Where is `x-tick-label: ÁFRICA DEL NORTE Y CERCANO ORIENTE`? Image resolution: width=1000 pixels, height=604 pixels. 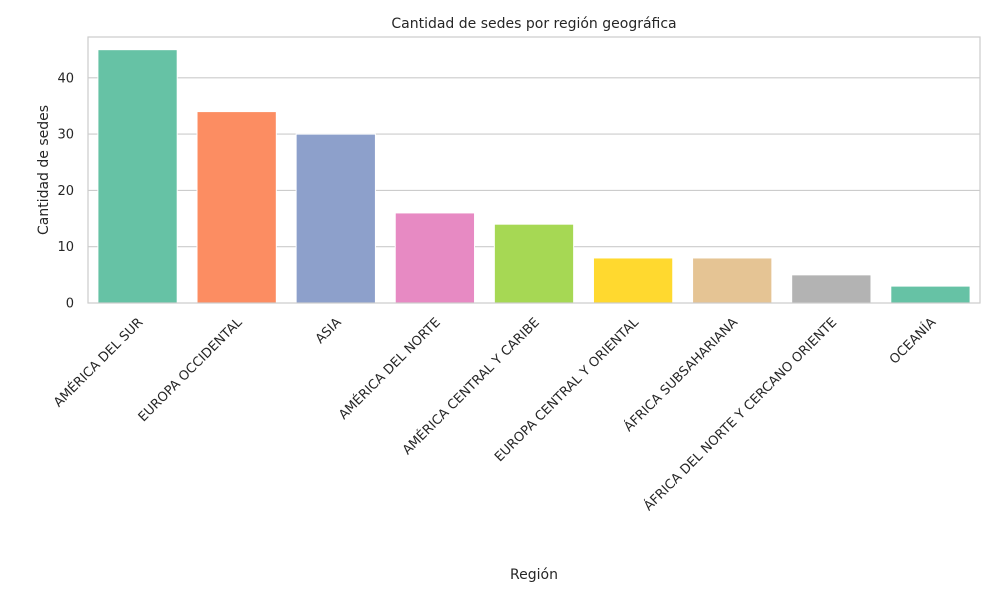
x-tick-label: ÁFRICA DEL NORTE Y CERCANO ORIENTE is located at coordinates (741, 415).